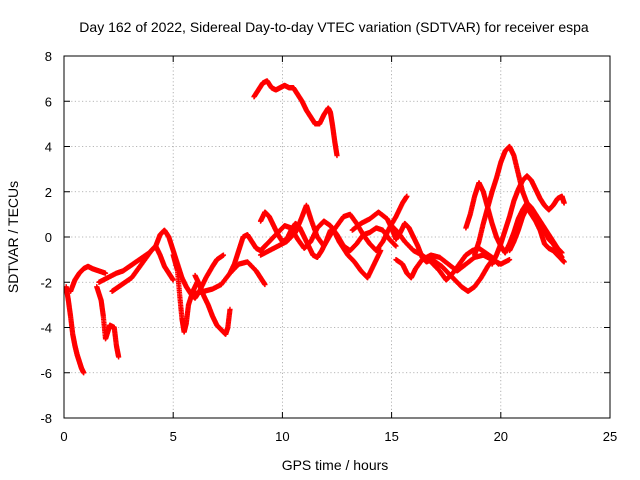  I want to click on y-tick-label: 0, so click(48, 237).